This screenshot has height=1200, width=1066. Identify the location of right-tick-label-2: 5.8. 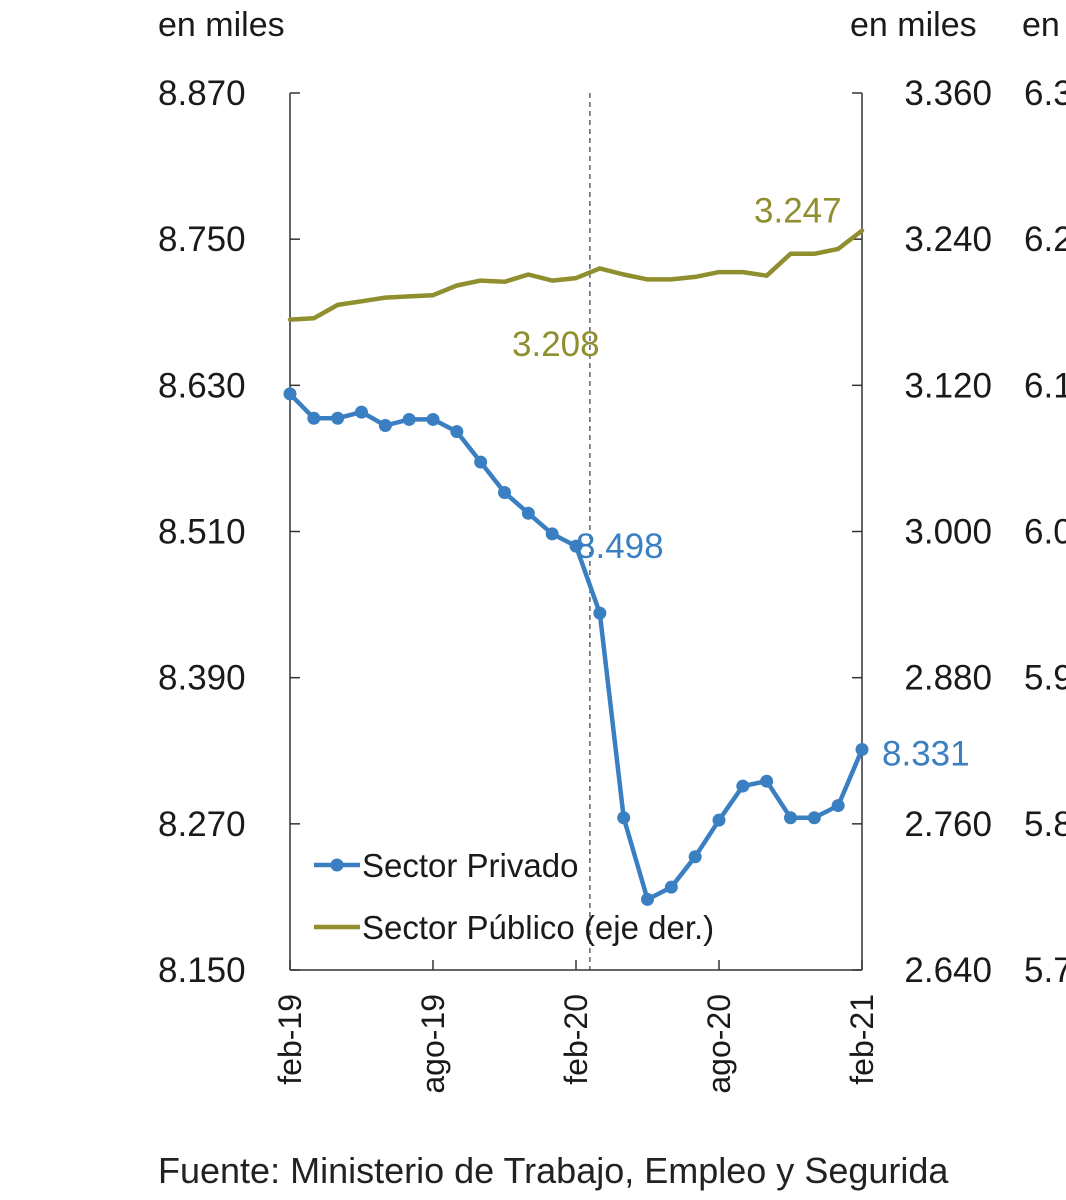
(1045, 824).